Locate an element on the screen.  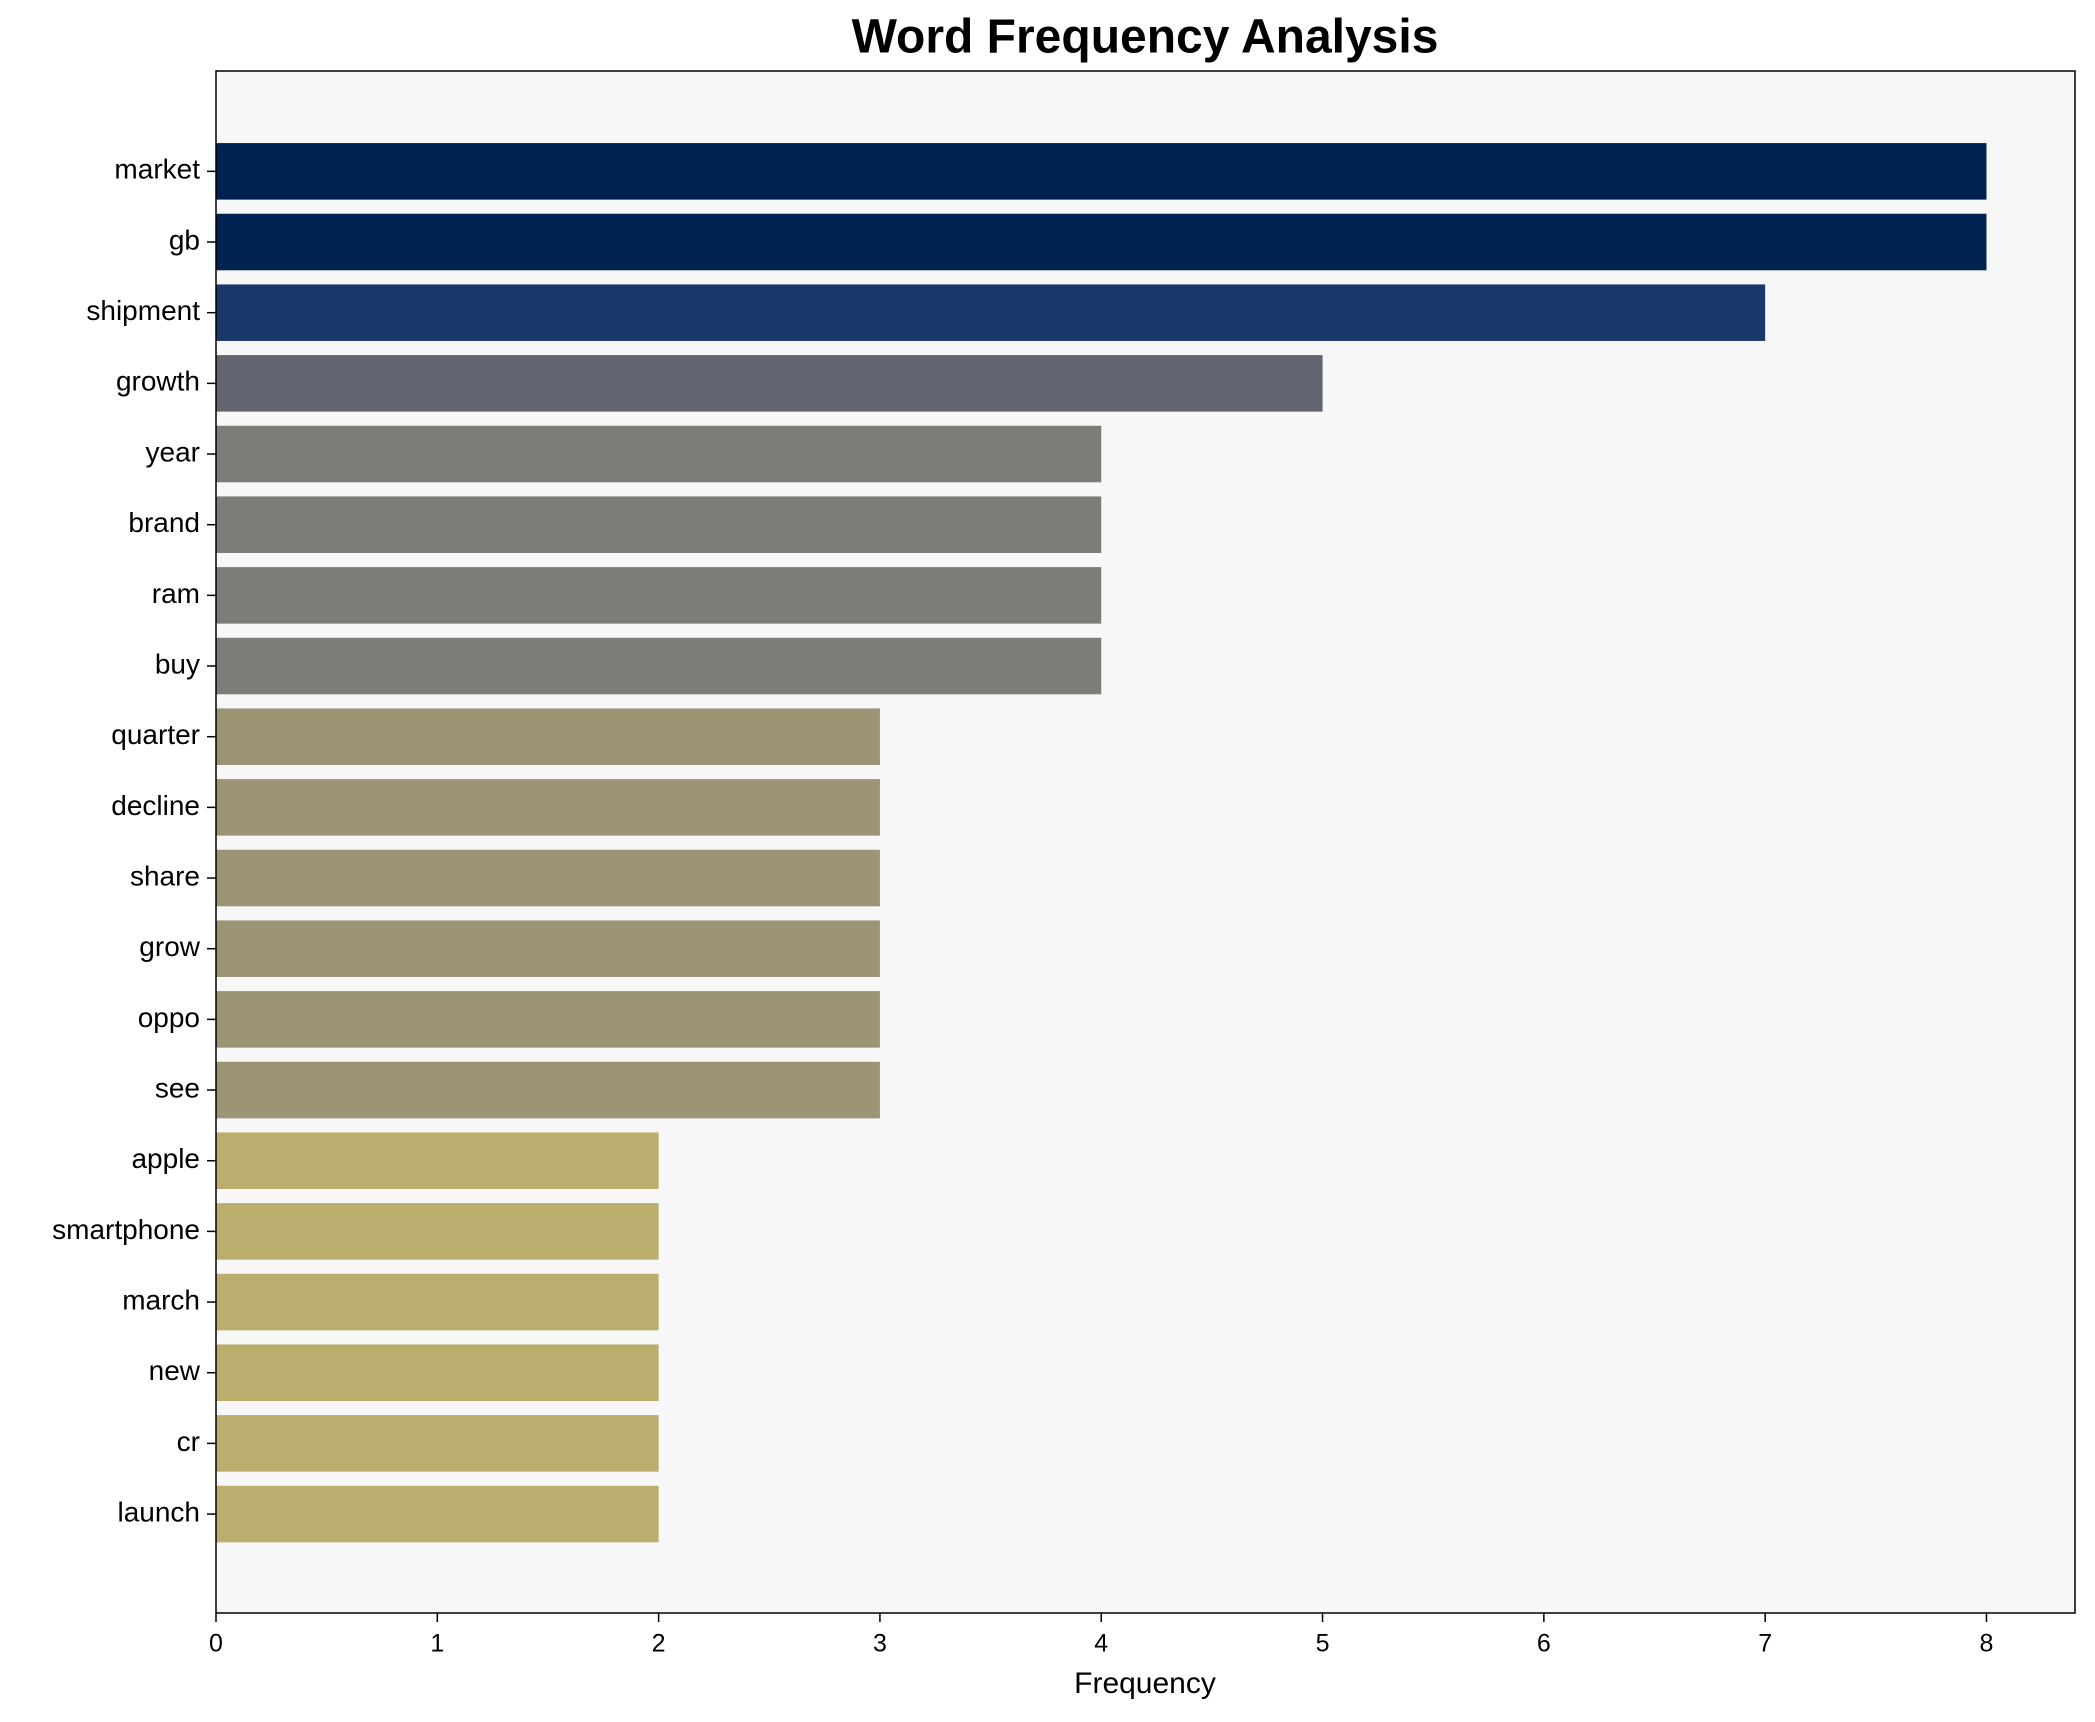
y-tick-label: growth is located at coordinates (158, 381).